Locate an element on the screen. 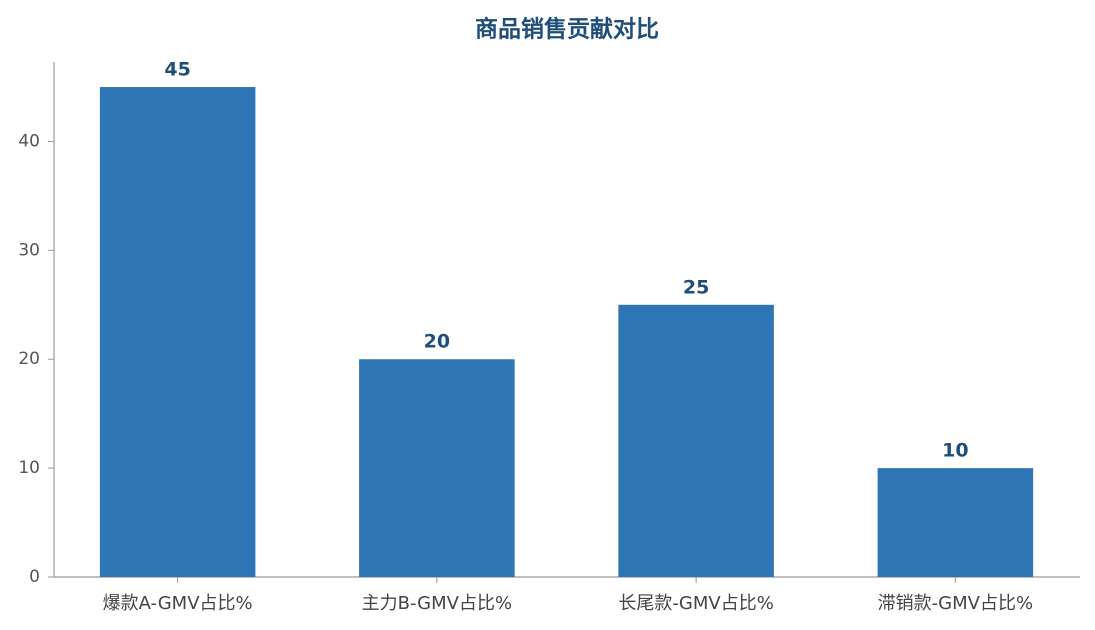  x-tick-label: 爆款A-GMV占比% is located at coordinates (178, 603).